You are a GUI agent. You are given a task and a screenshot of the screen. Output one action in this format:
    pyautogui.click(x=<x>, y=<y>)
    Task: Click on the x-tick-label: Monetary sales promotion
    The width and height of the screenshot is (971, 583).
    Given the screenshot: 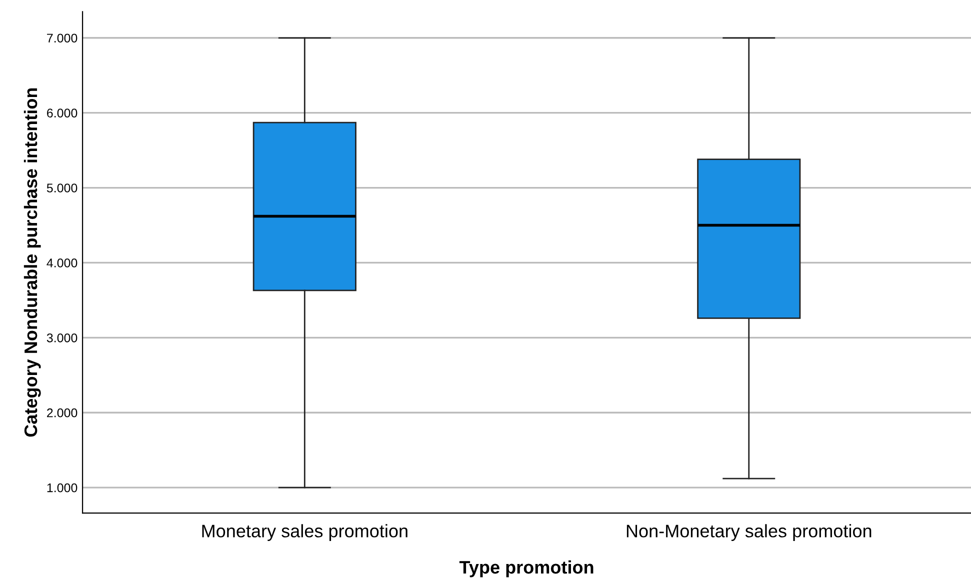 What is the action you would take?
    pyautogui.click(x=305, y=532)
    